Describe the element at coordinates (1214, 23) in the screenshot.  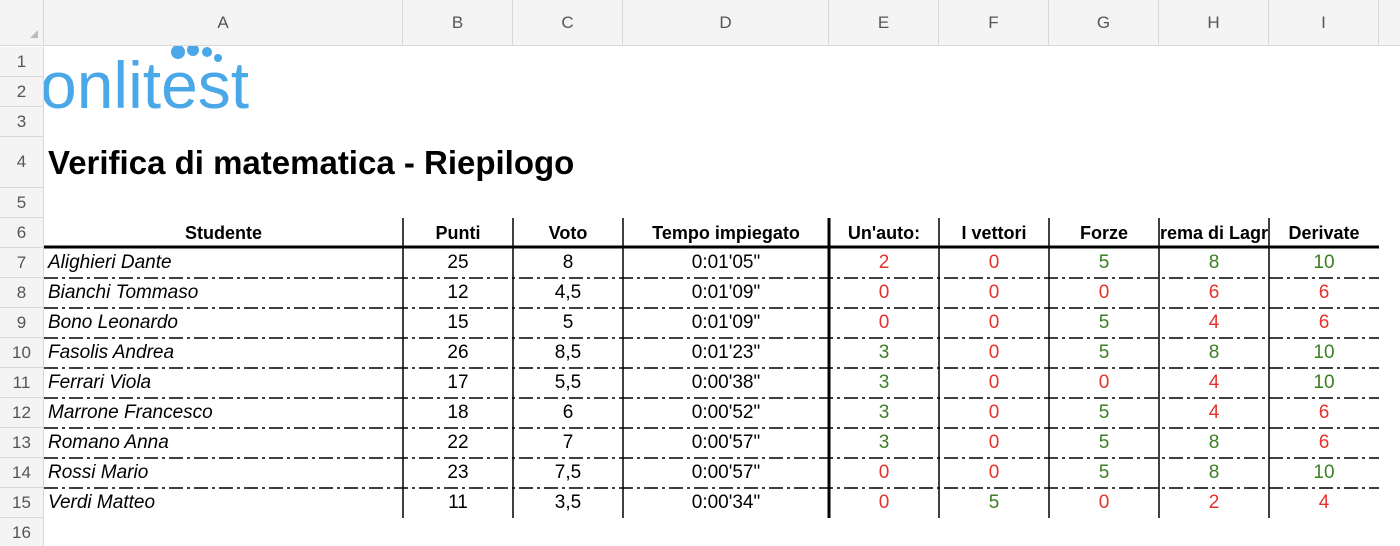
I see `column-header: H` at that location.